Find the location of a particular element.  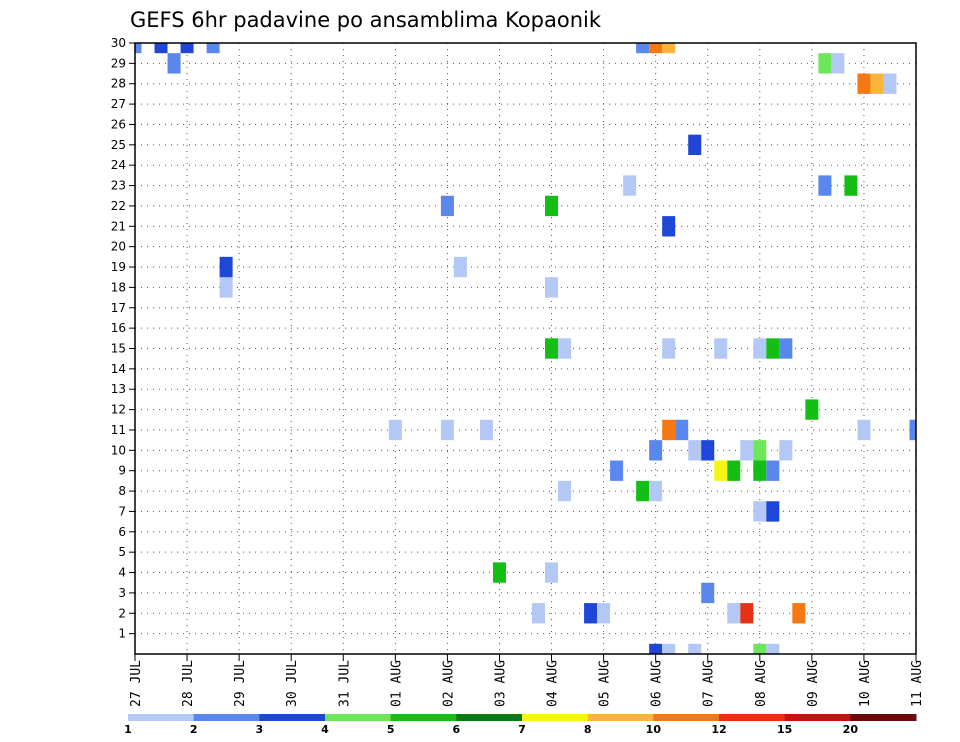

x-tick-label: 30 JUL is located at coordinates (292, 683).